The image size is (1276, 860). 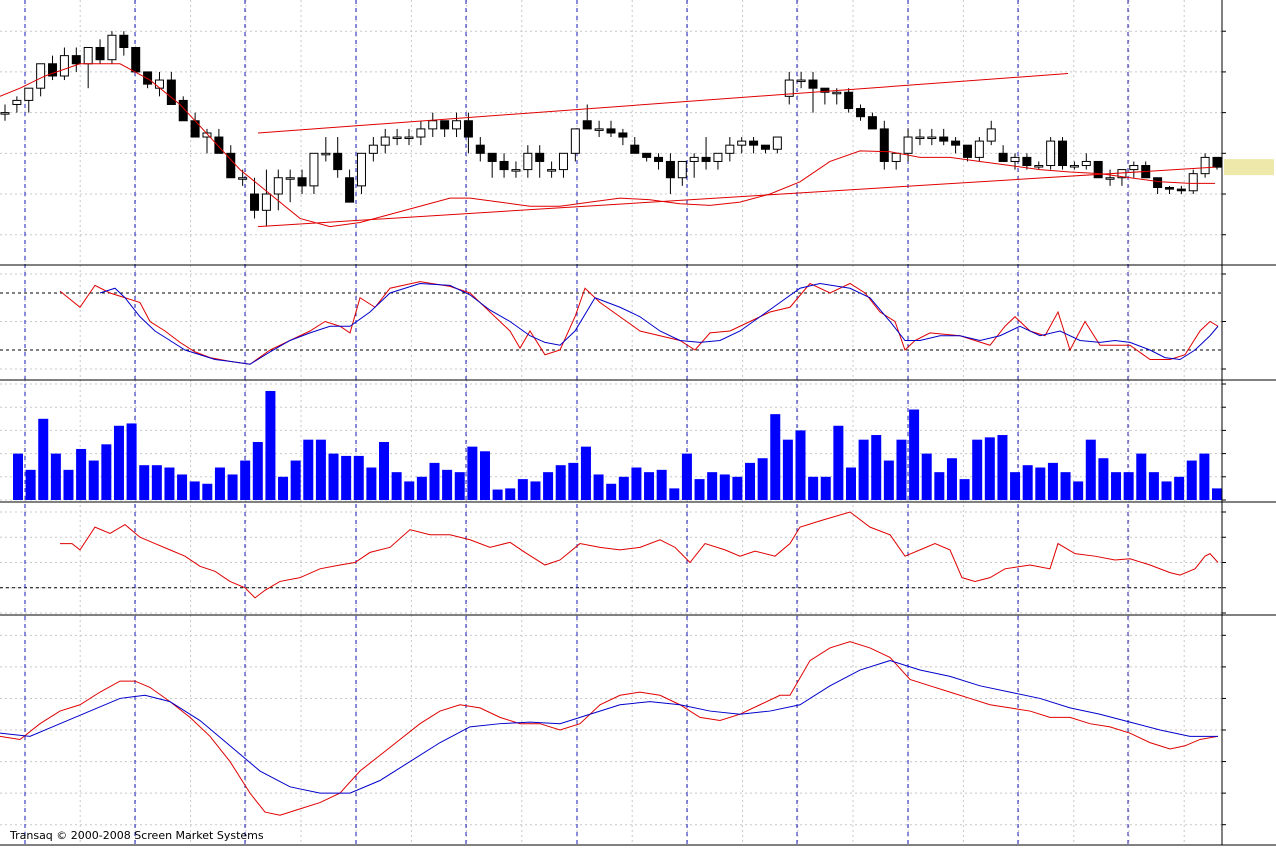 I want to click on rsi-red-line, so click(x=639, y=555).